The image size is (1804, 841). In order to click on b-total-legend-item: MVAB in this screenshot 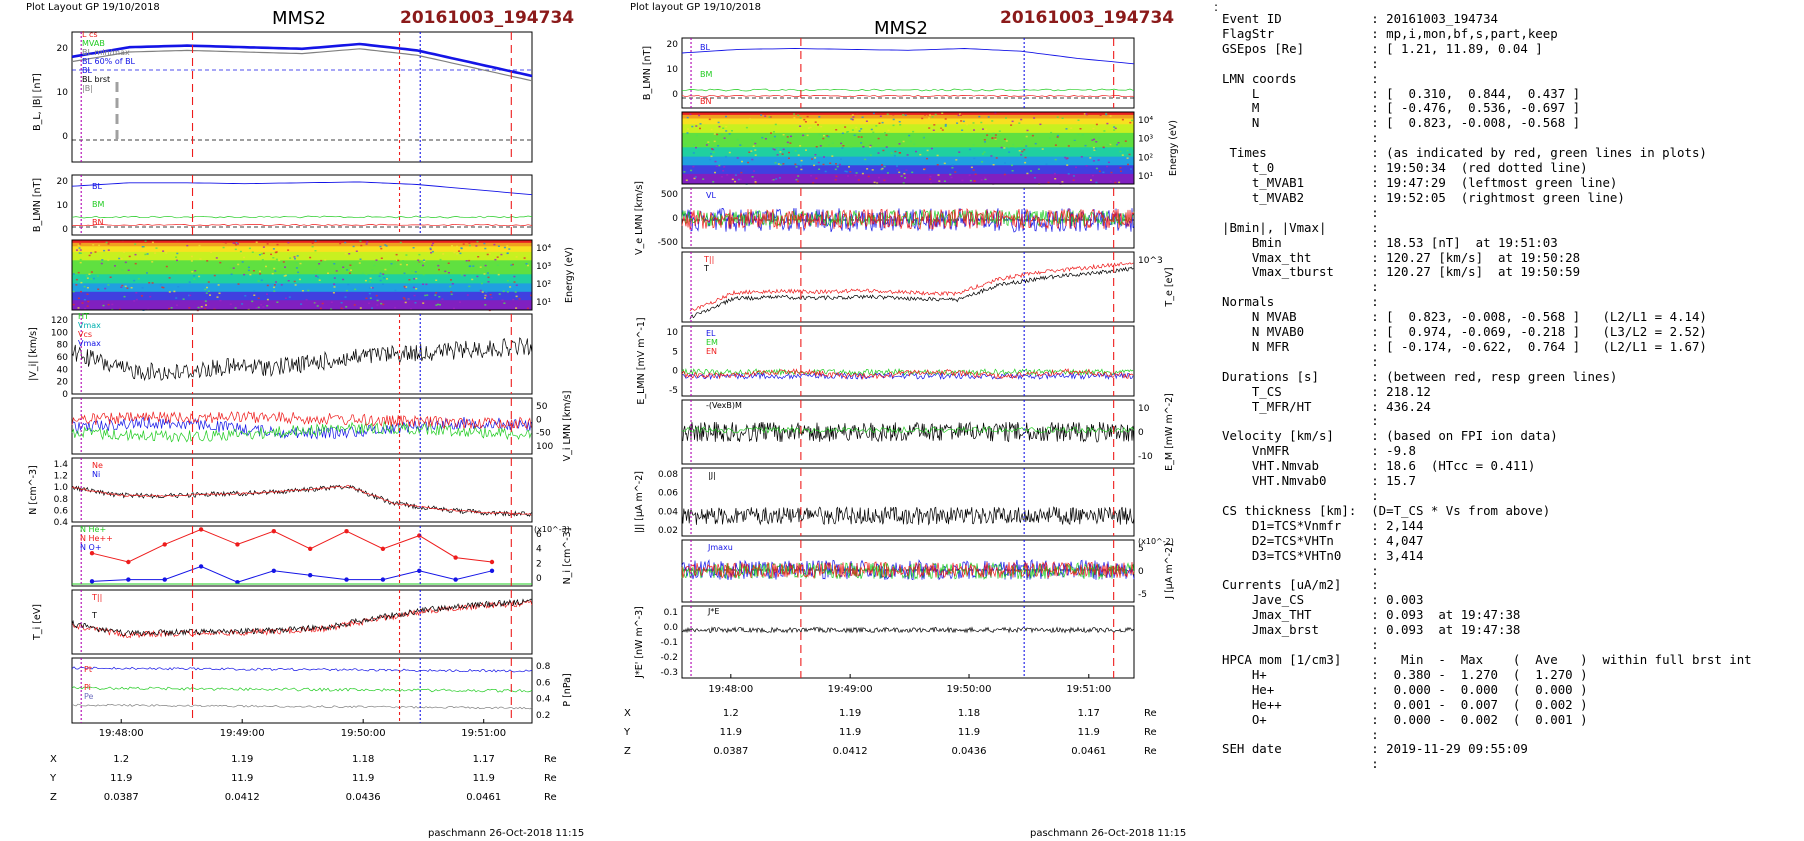, I will do `click(93, 43)`.